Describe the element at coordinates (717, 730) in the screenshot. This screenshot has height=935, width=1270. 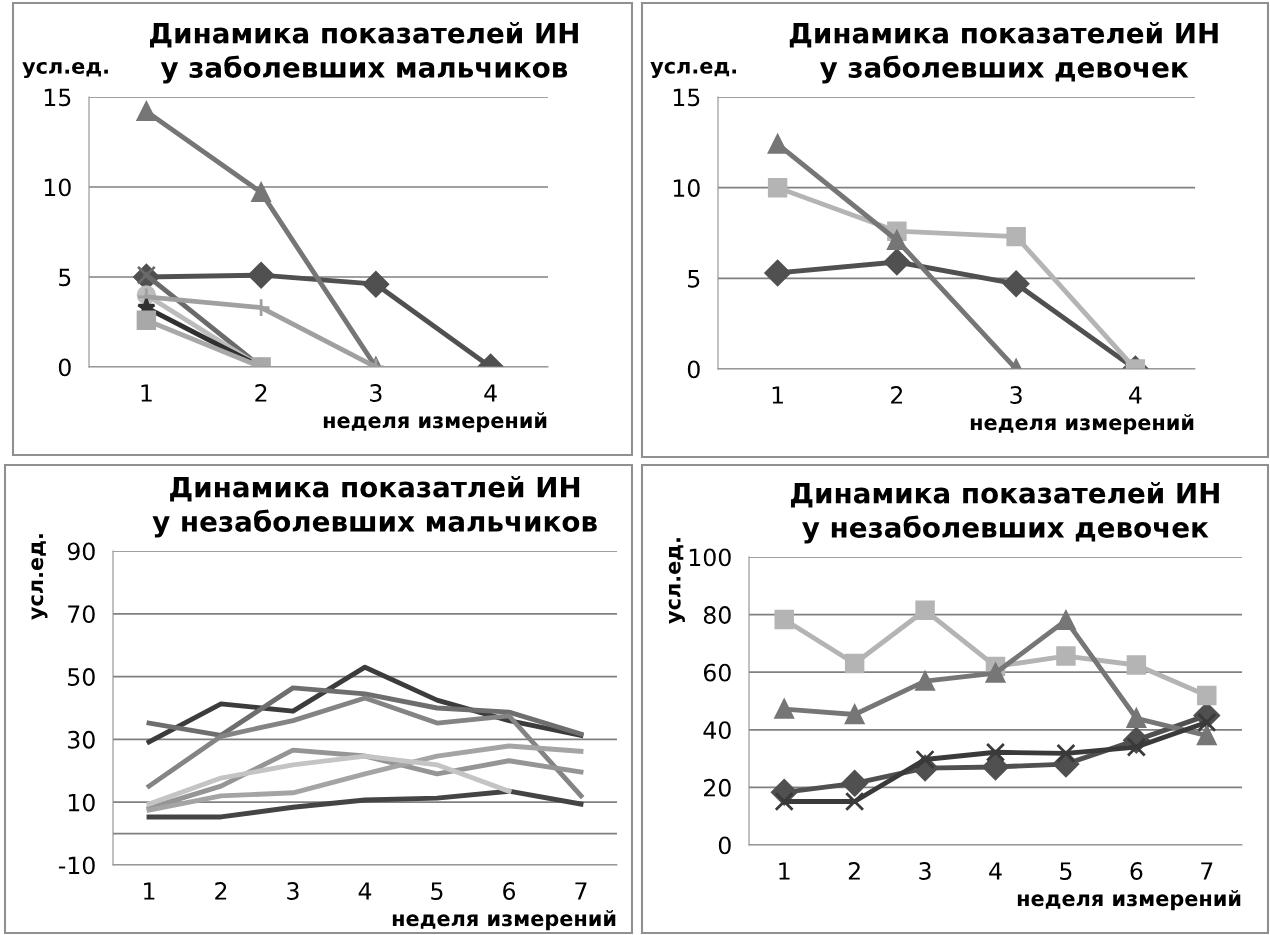
I see `y-tick-label: 40` at that location.